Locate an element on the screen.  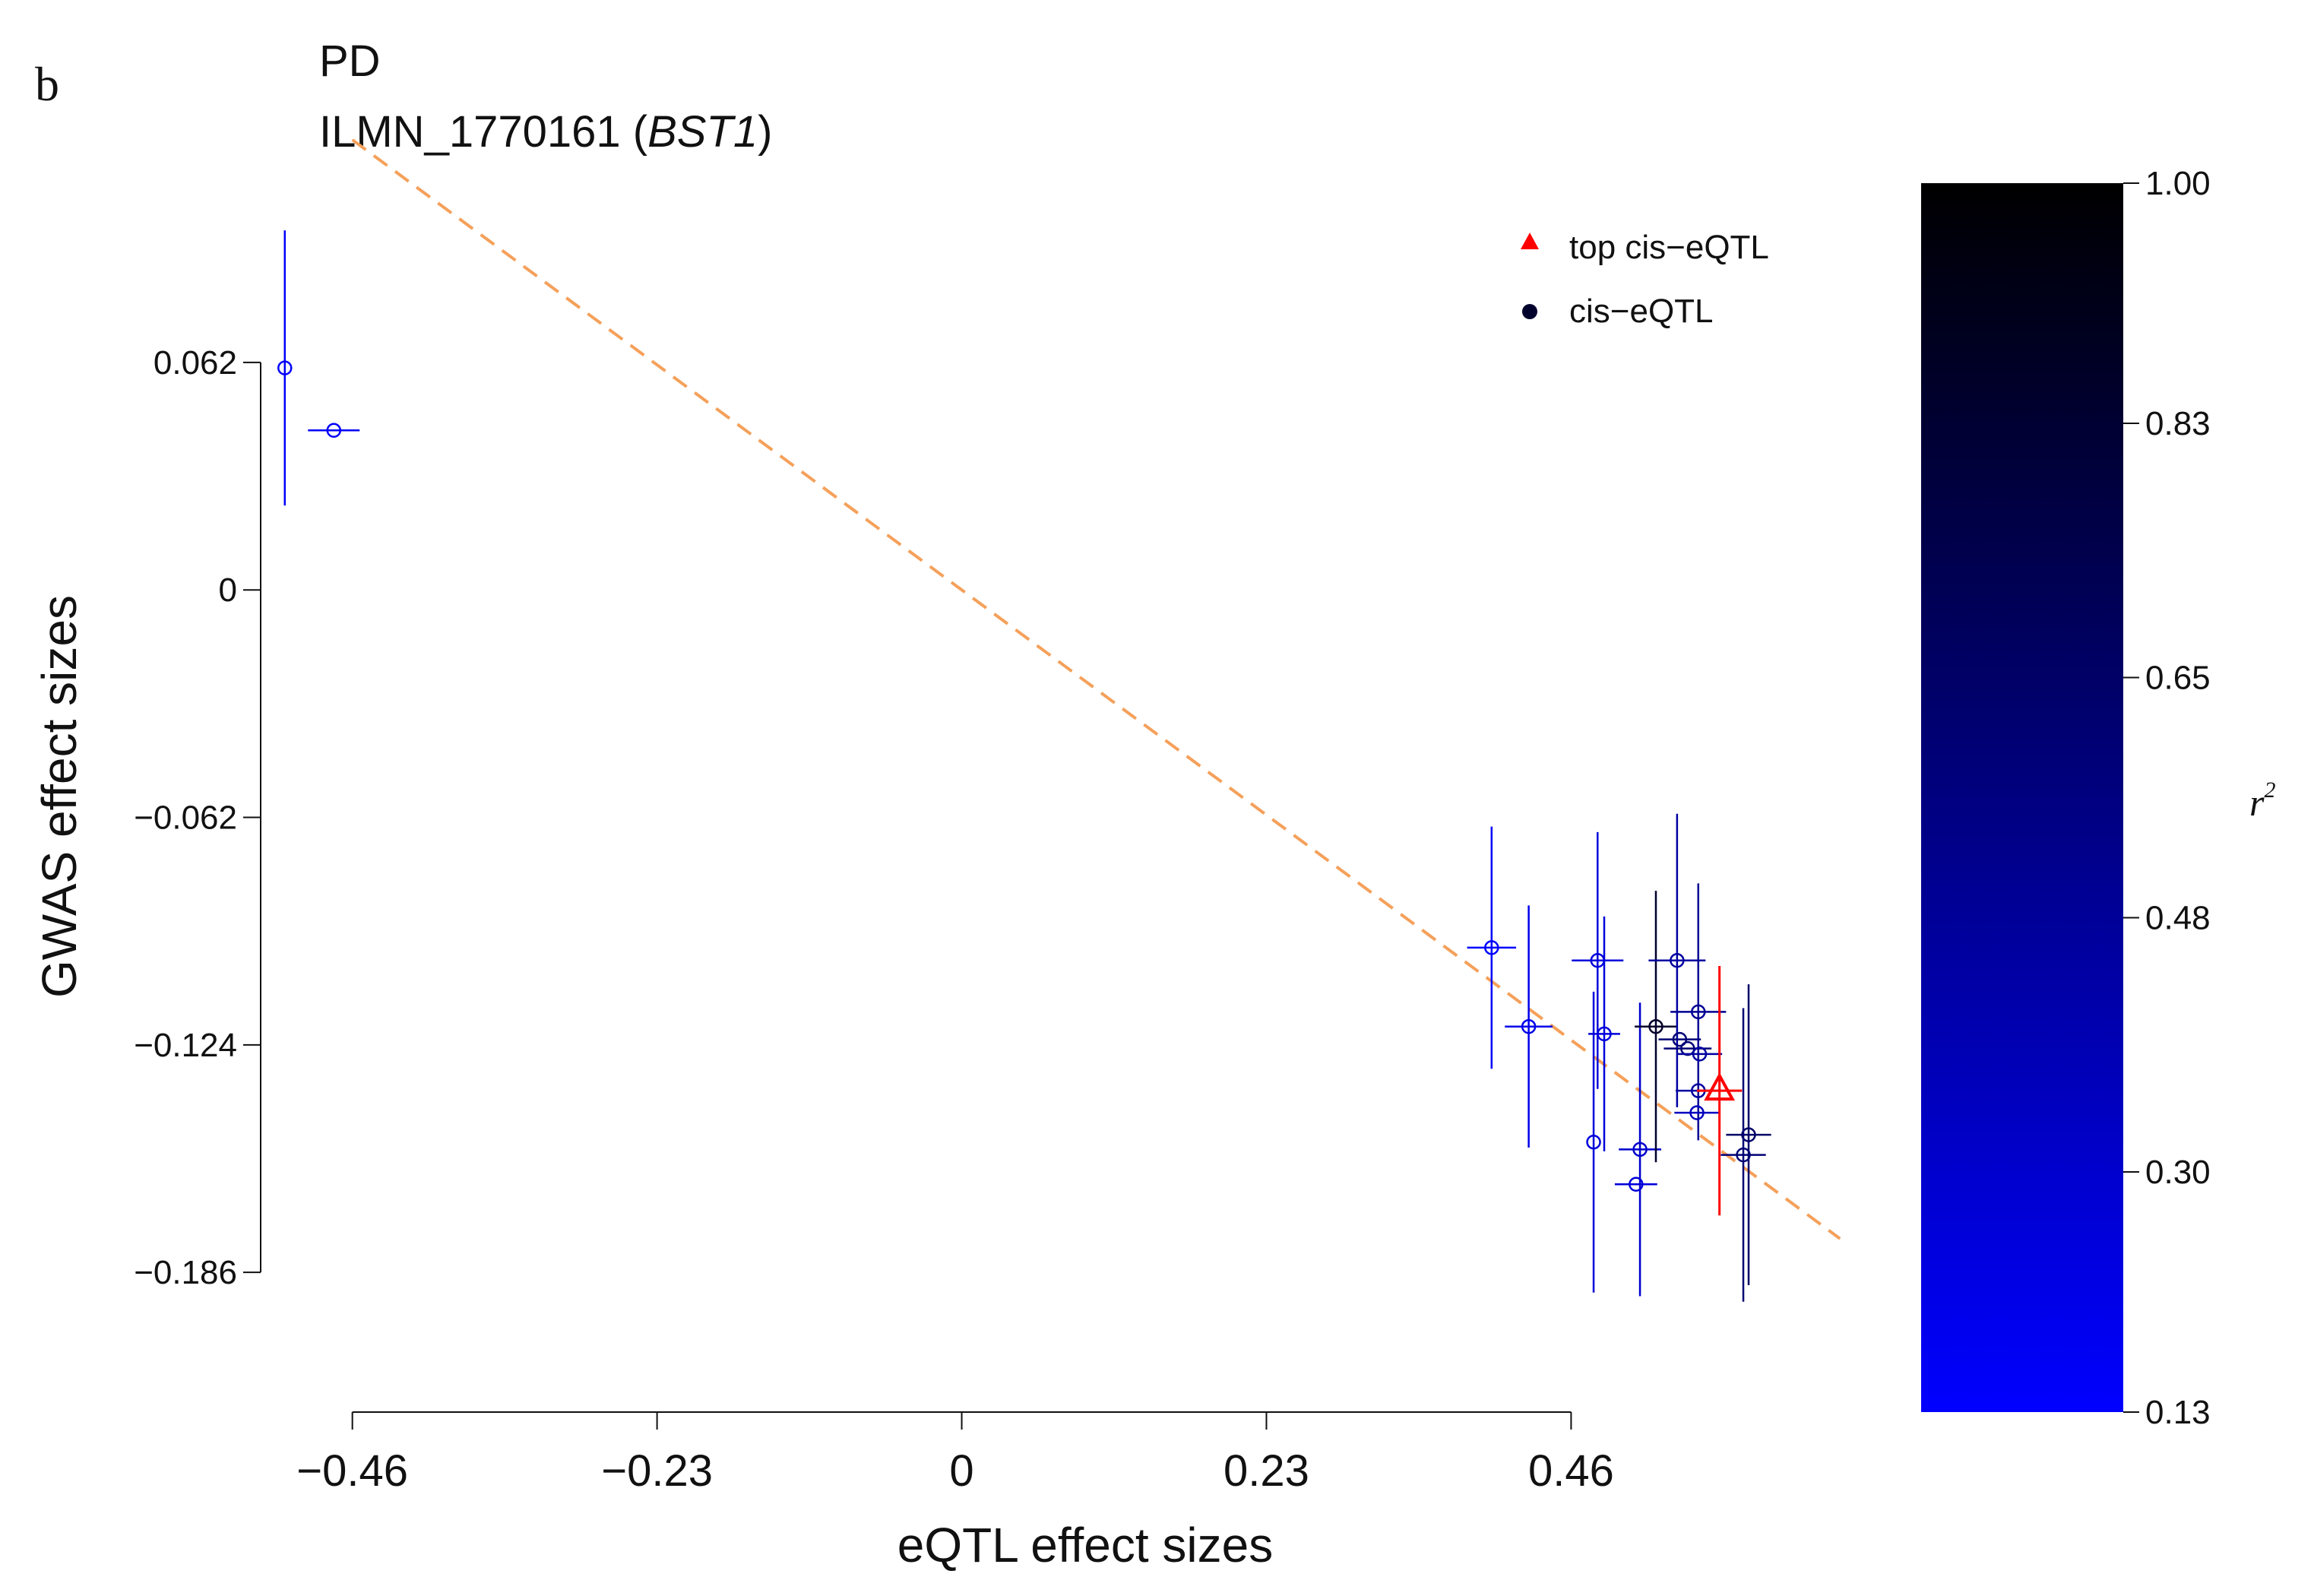
title-gene: BST1 is located at coordinates (702, 132).